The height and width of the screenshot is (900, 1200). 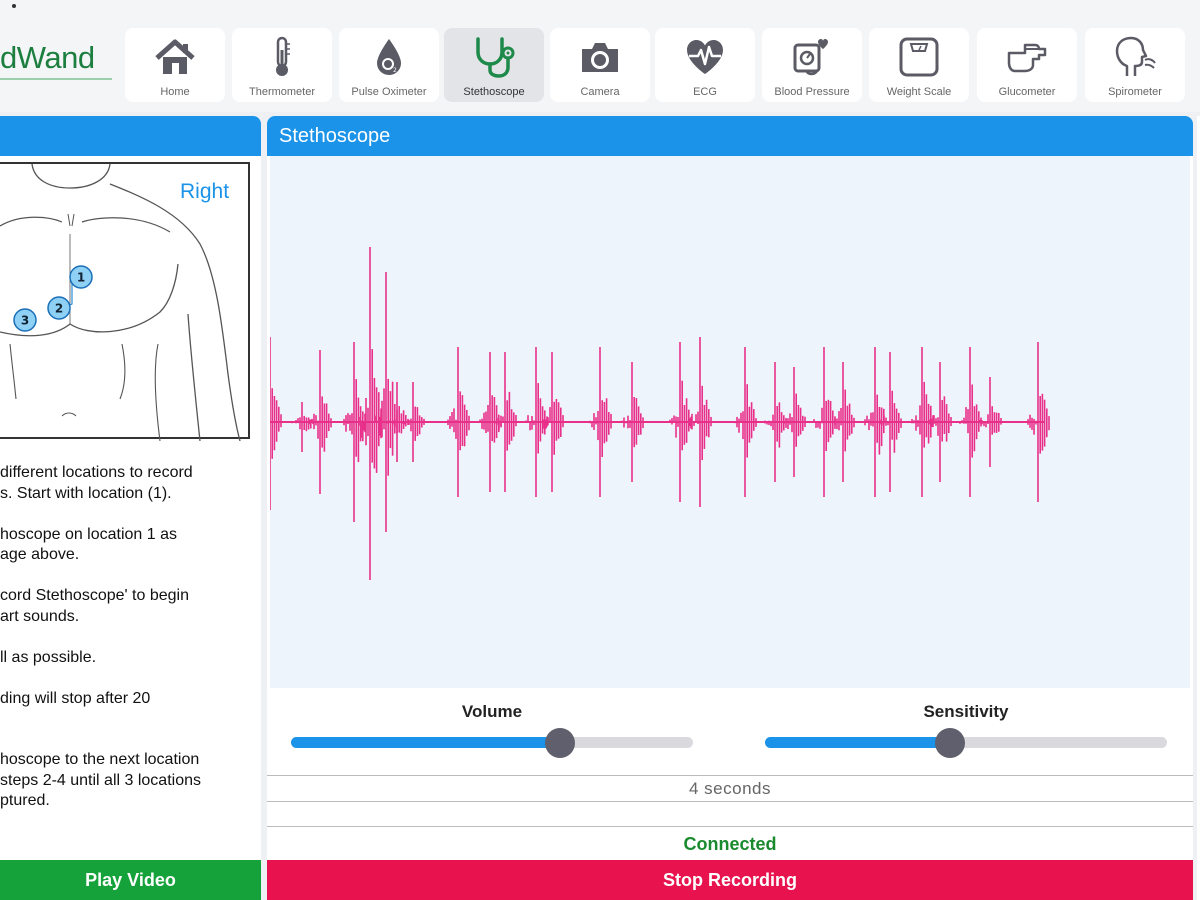 I want to click on nav-label: Thermometer, so click(x=282, y=92).